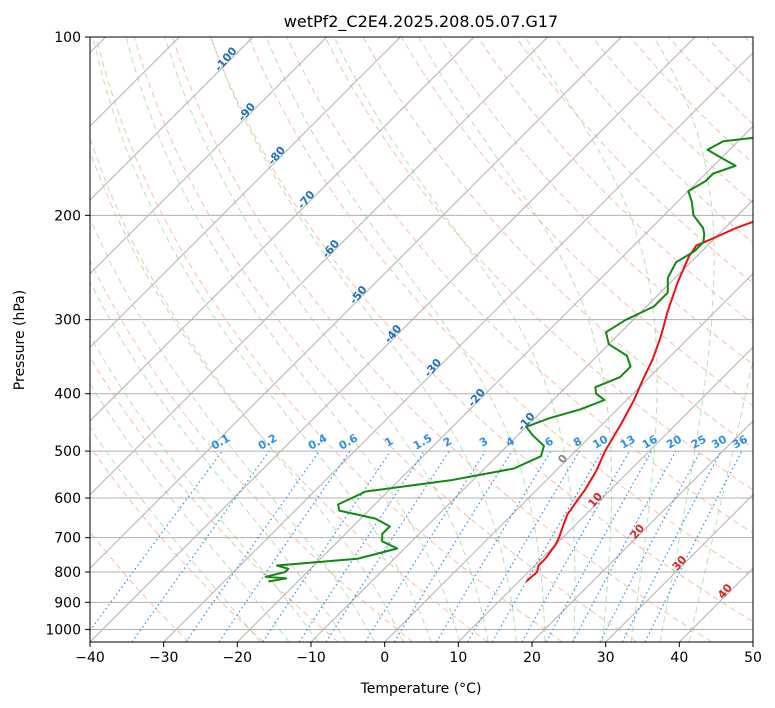  I want to click on x-tick-label: 40, so click(679, 658).